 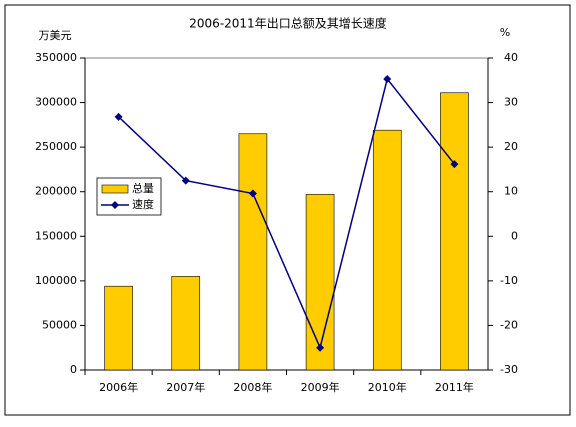 What do you see at coordinates (115, 205) in the screenshot?
I see `legend-marker` at bounding box center [115, 205].